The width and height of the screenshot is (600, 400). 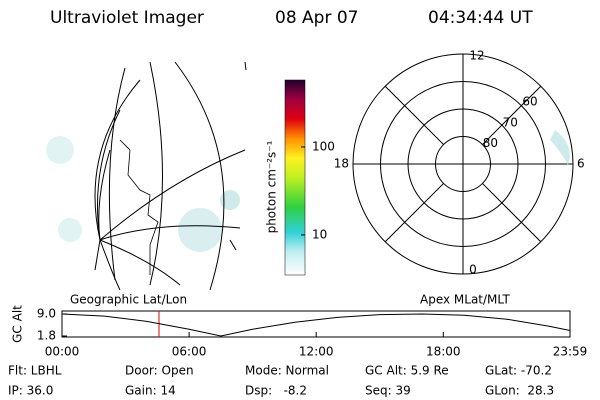 I want to click on mlt-label: 18, so click(x=341, y=164).